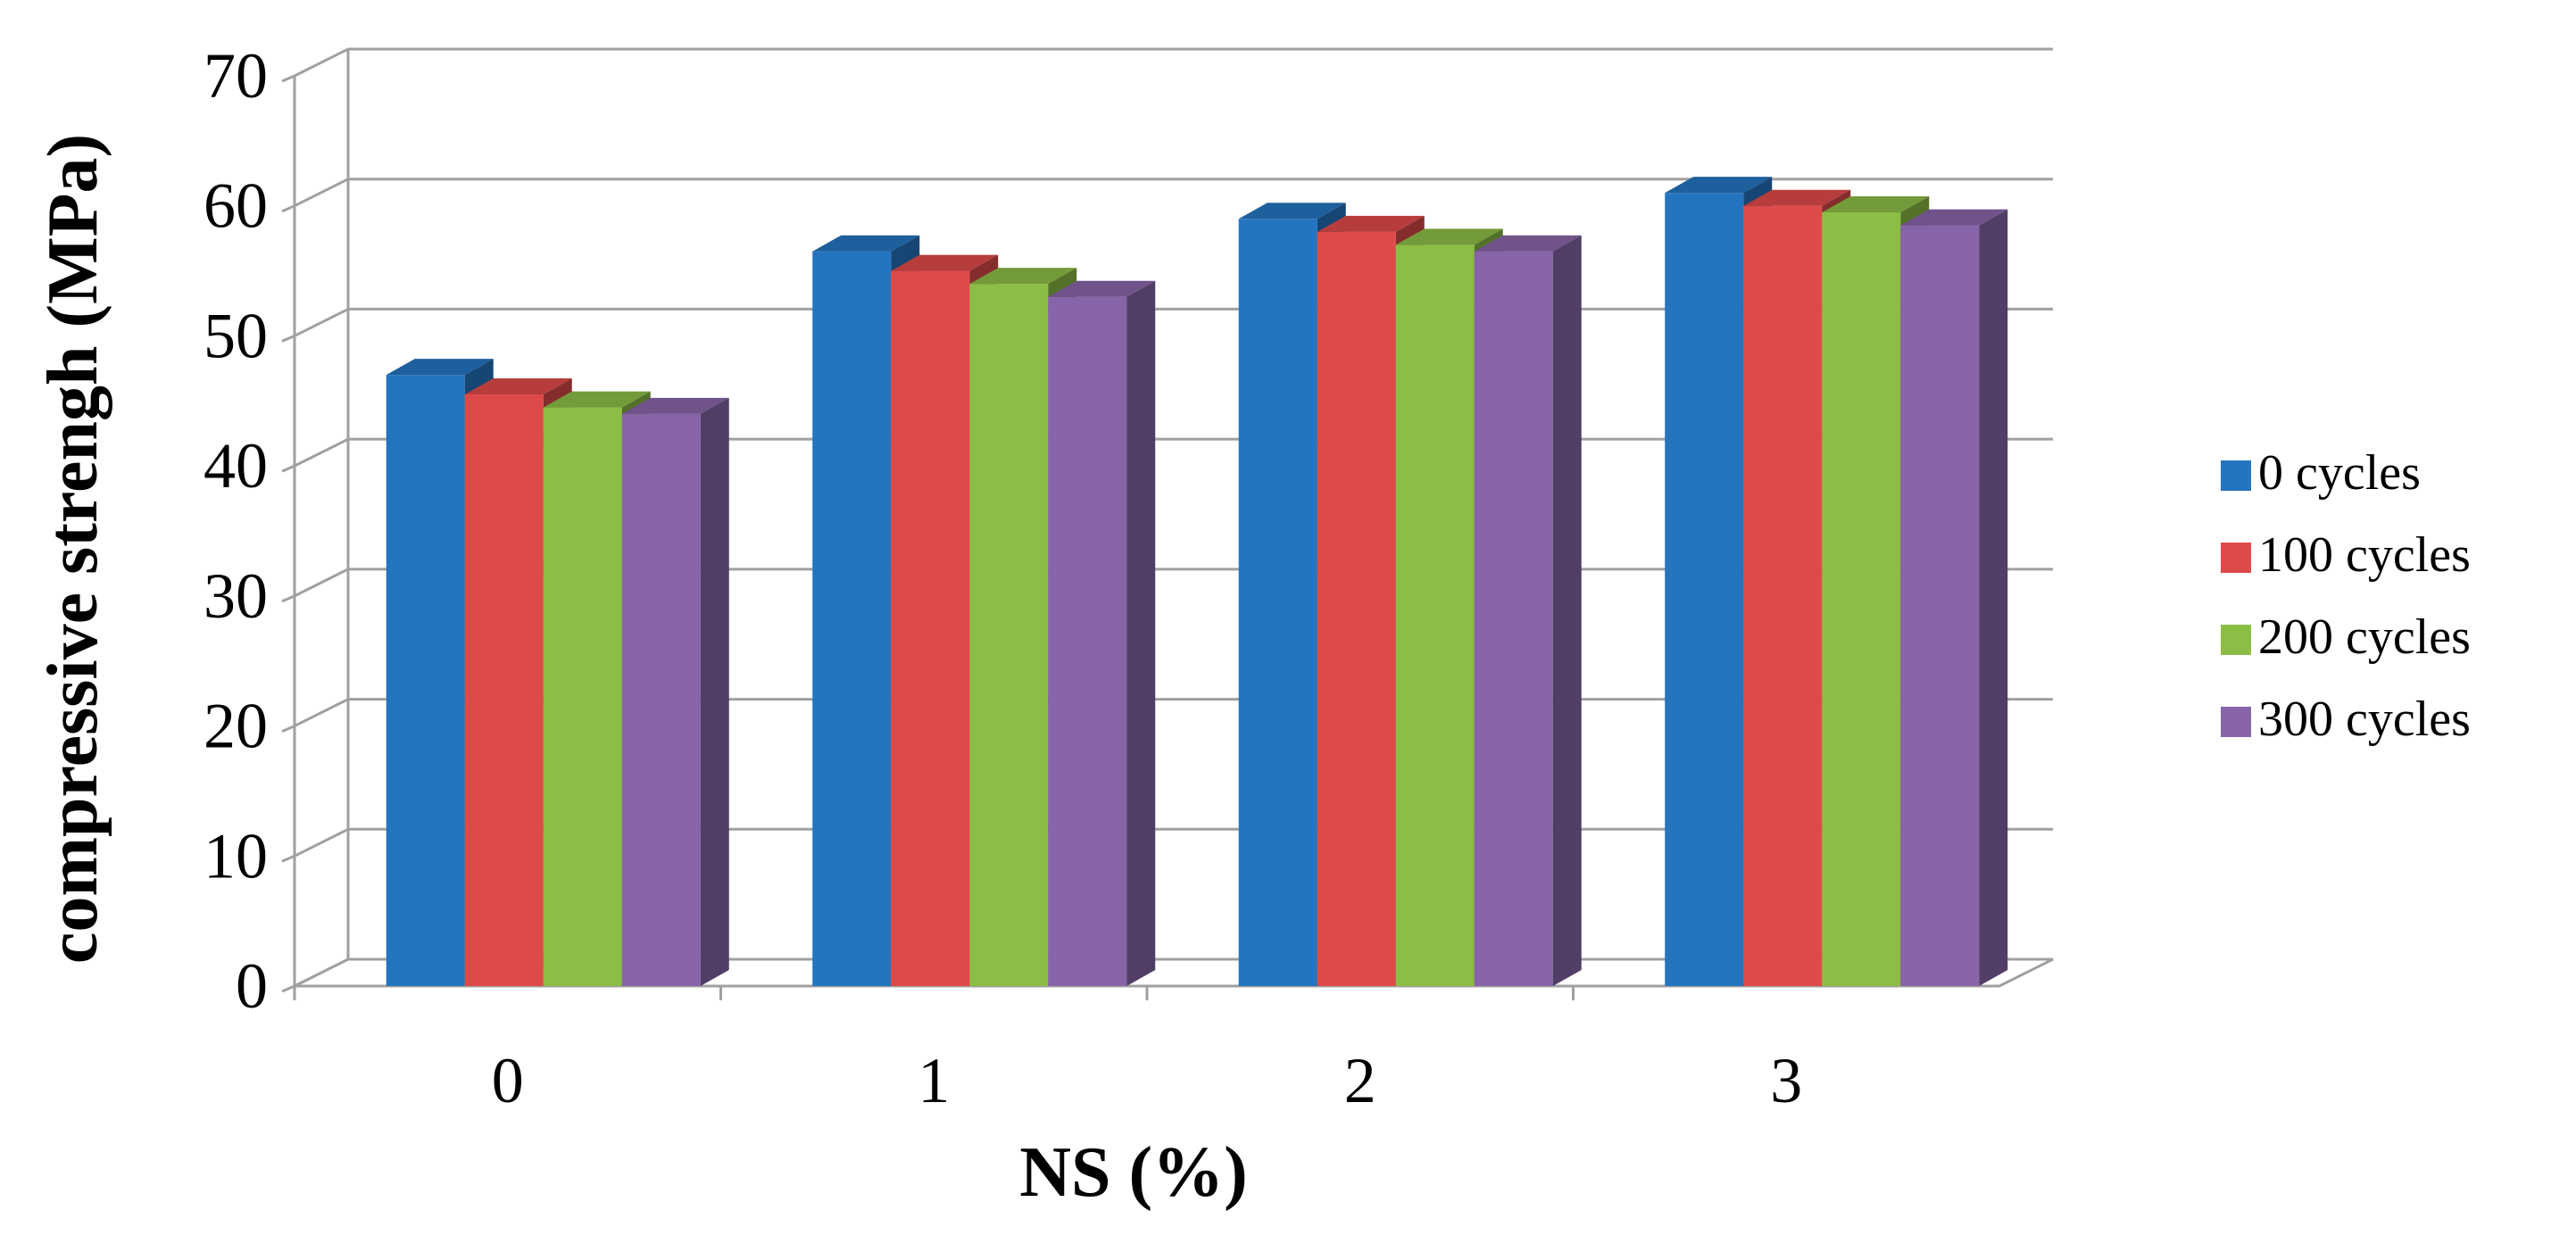  I want to click on y-tick-label: 0, so click(252, 986).